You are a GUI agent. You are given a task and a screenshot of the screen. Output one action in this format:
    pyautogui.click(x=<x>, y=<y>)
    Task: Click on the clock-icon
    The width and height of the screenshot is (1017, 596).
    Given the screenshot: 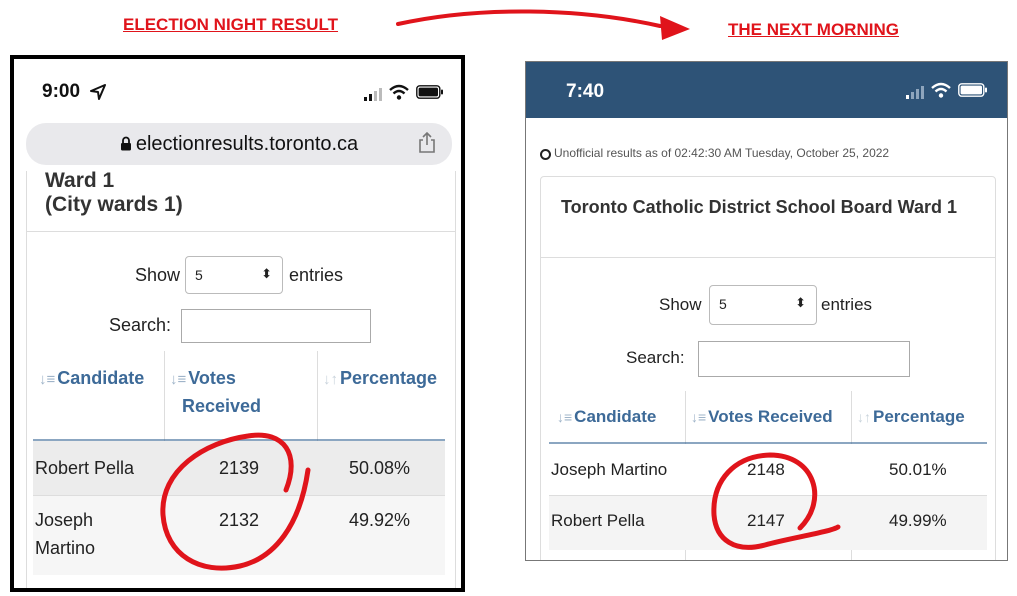 What is the action you would take?
    pyautogui.click(x=545, y=154)
    